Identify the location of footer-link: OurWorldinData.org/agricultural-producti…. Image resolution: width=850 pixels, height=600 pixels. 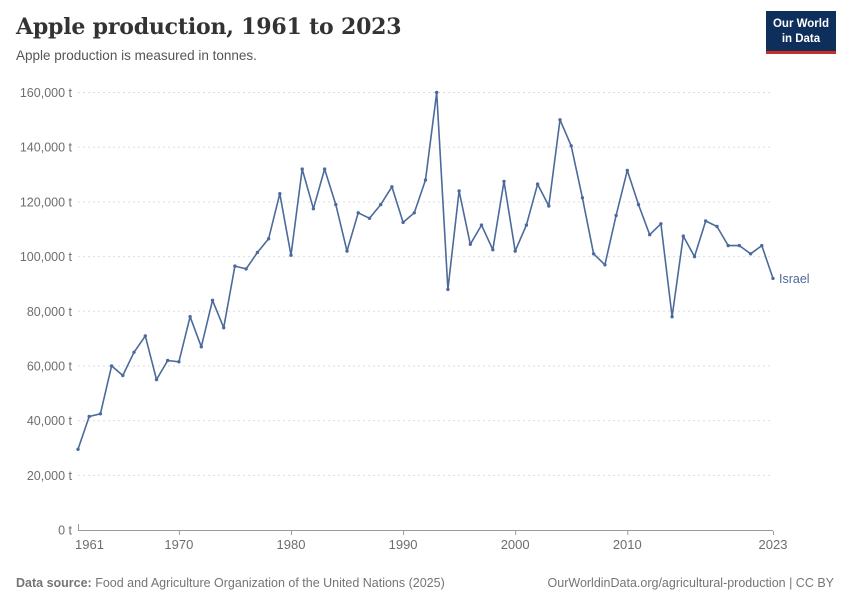
(690, 583).